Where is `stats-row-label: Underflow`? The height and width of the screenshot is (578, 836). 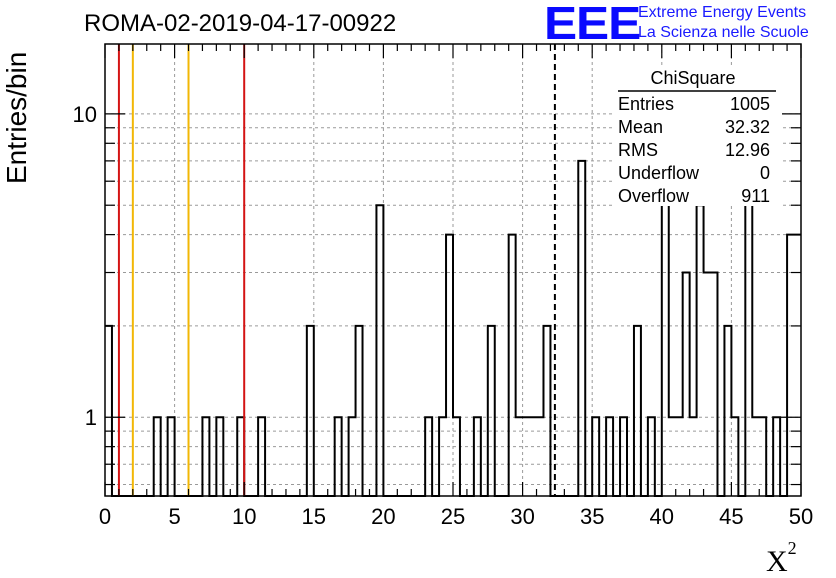
stats-row-label: Underflow is located at coordinates (659, 173).